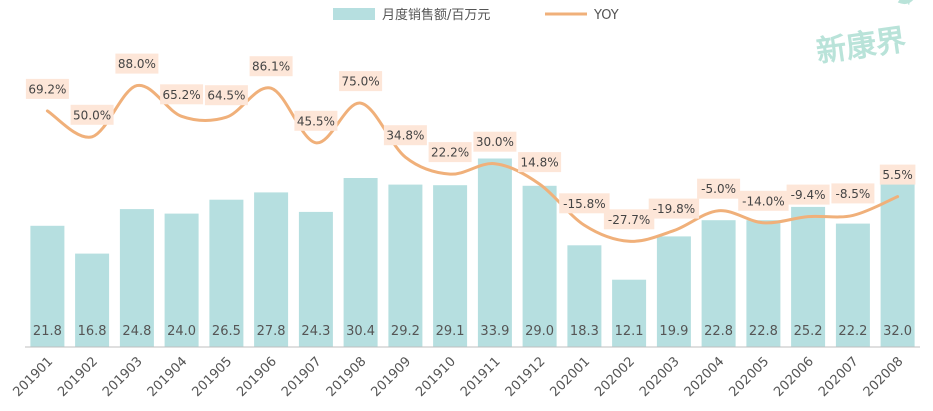 This screenshot has height=411, width=933. What do you see at coordinates (392, 377) in the screenshot?
I see `x-tick-201909: 201909` at bounding box center [392, 377].